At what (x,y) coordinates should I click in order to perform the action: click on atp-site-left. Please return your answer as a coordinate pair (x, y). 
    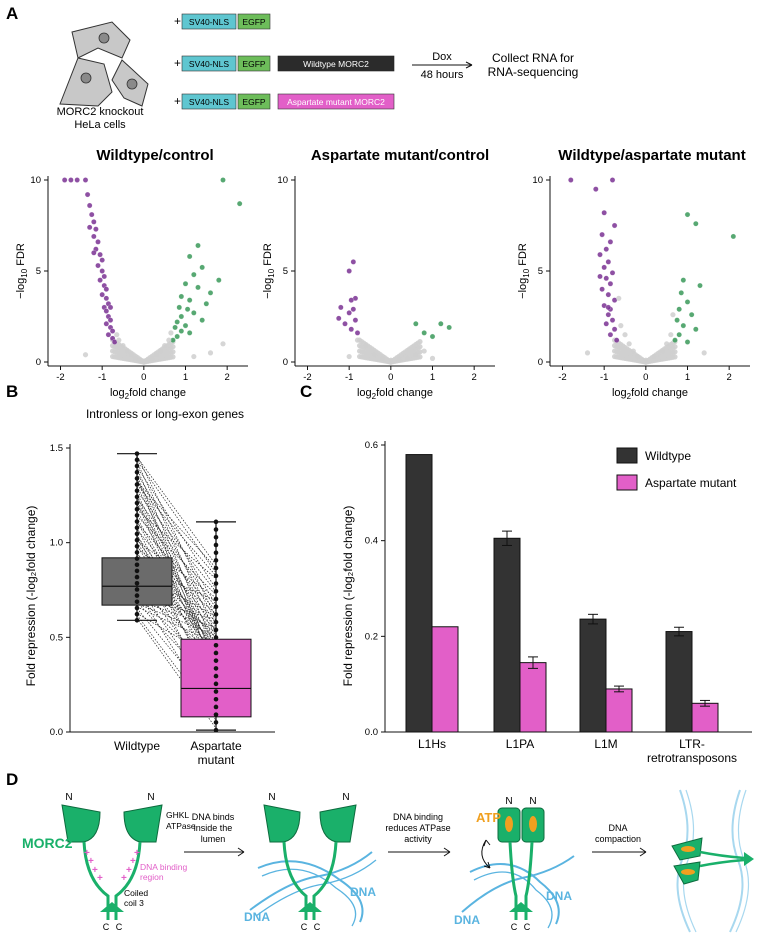
    Looking at the image, I should click on (509, 824).